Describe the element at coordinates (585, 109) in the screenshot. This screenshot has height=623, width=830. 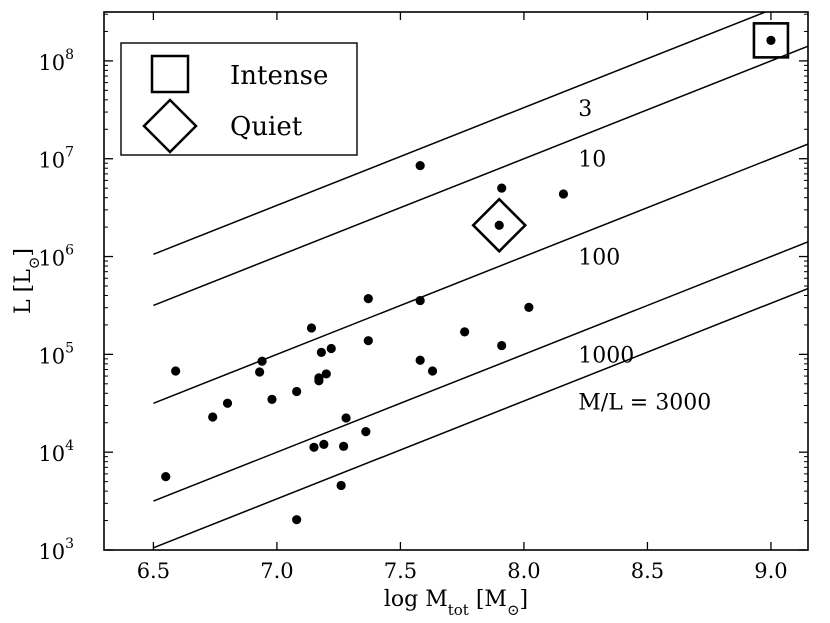
I see `ml-line-label-3: 3` at that location.